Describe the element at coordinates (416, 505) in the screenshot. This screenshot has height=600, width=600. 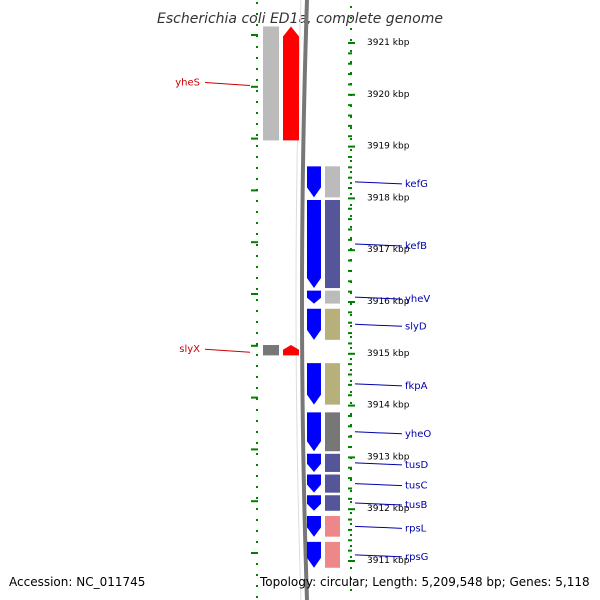
I see `gene-label-tusB: tusB` at that location.